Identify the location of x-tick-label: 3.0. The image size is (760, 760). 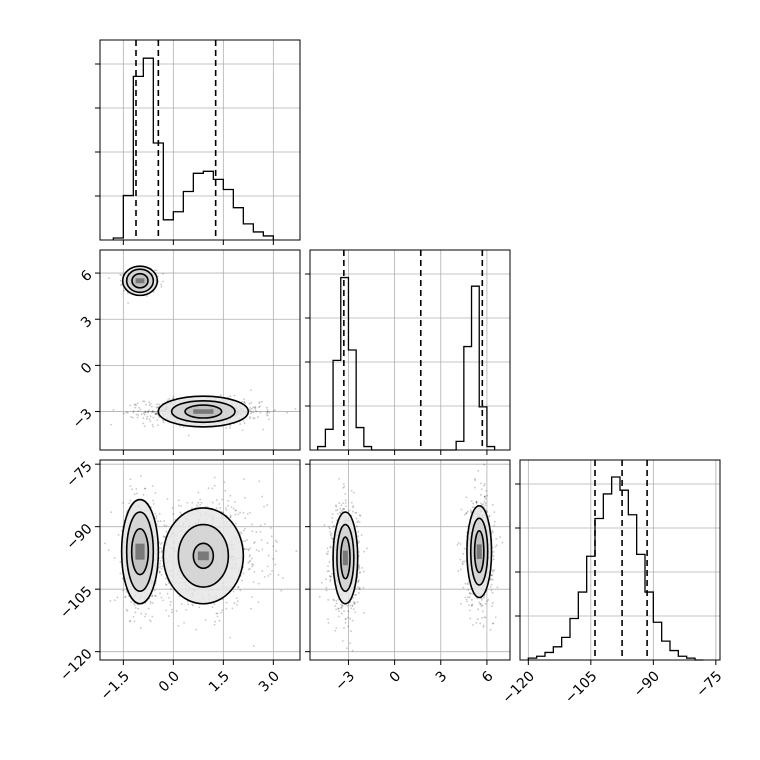
(269, 681).